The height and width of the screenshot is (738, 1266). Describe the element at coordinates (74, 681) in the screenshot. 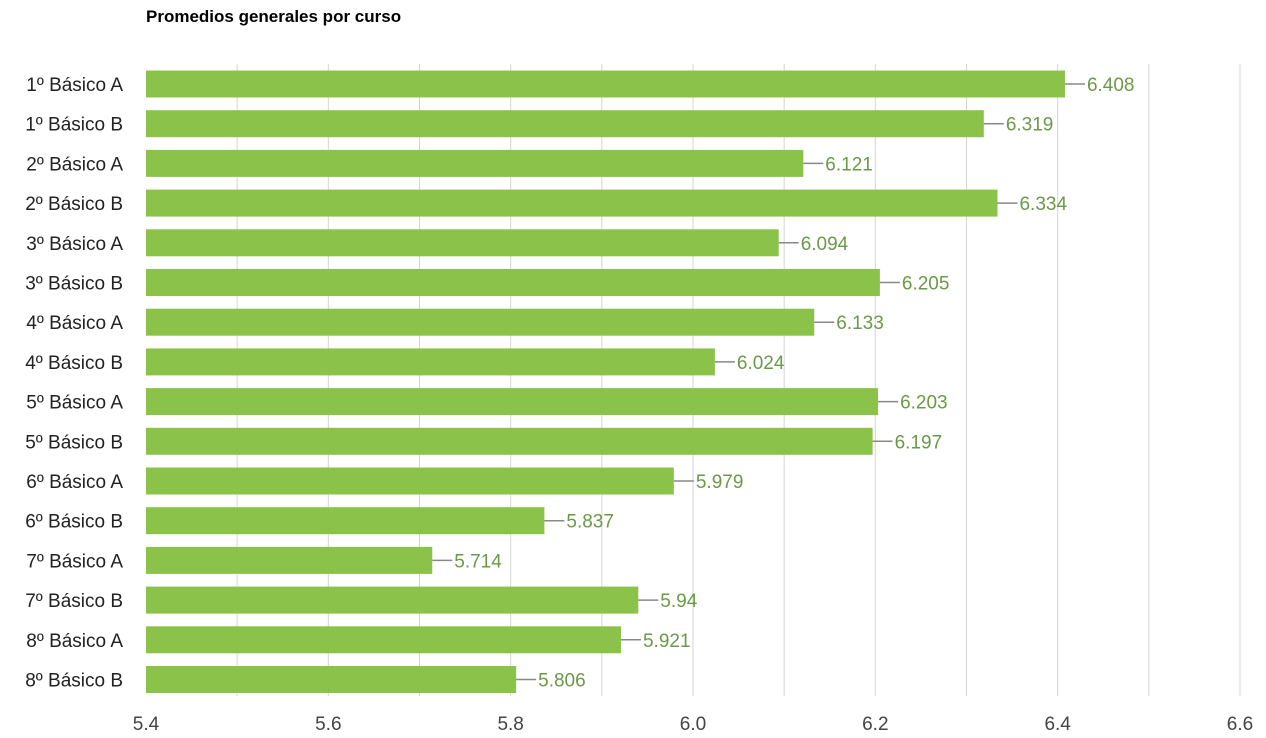

I see `category-label: 8º Básico B` at that location.